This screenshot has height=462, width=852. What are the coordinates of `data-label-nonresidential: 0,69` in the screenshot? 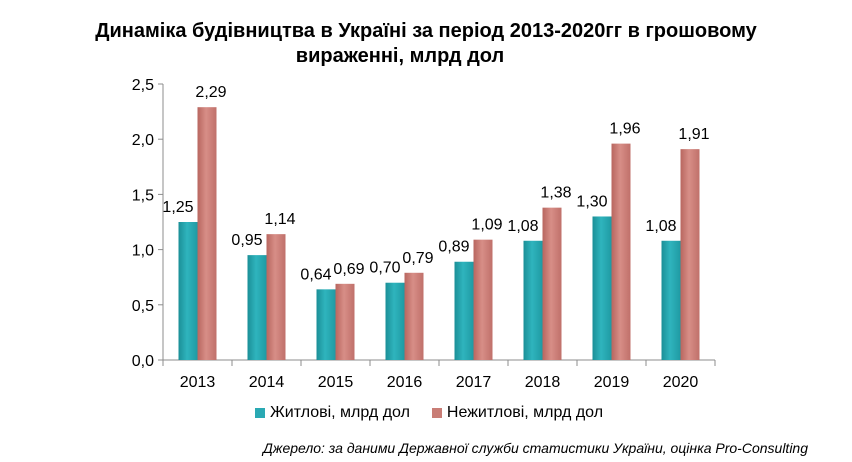 It's located at (348, 269).